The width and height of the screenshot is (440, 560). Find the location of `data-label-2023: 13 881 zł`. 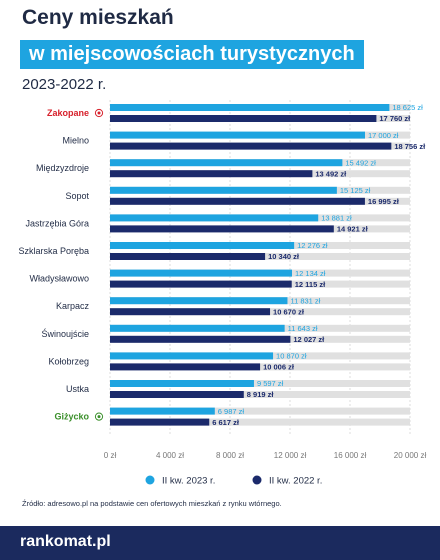

data-label-2023: 13 881 zł is located at coordinates (336, 218).